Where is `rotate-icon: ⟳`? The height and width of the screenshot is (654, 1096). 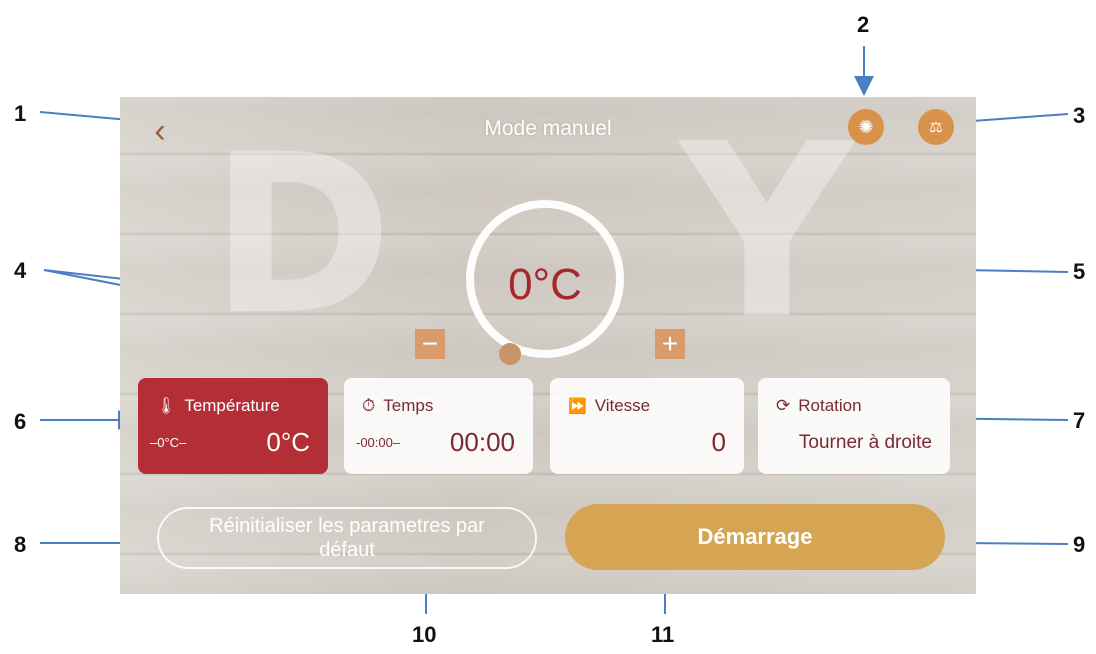
rotate-icon: ⟳ is located at coordinates (783, 405).